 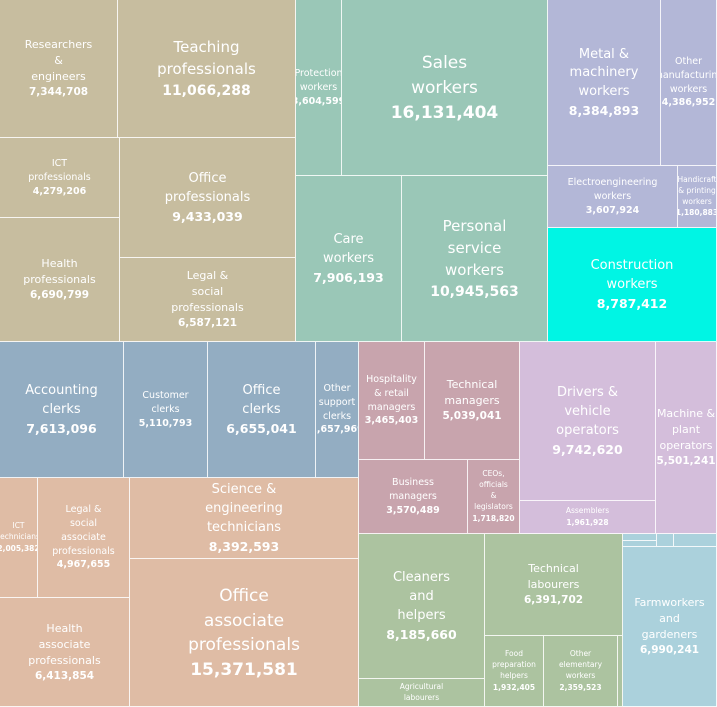 I want to click on treemap-tile-ict-professionals: ICT professionals 4,279,206, so click(x=60, y=178).